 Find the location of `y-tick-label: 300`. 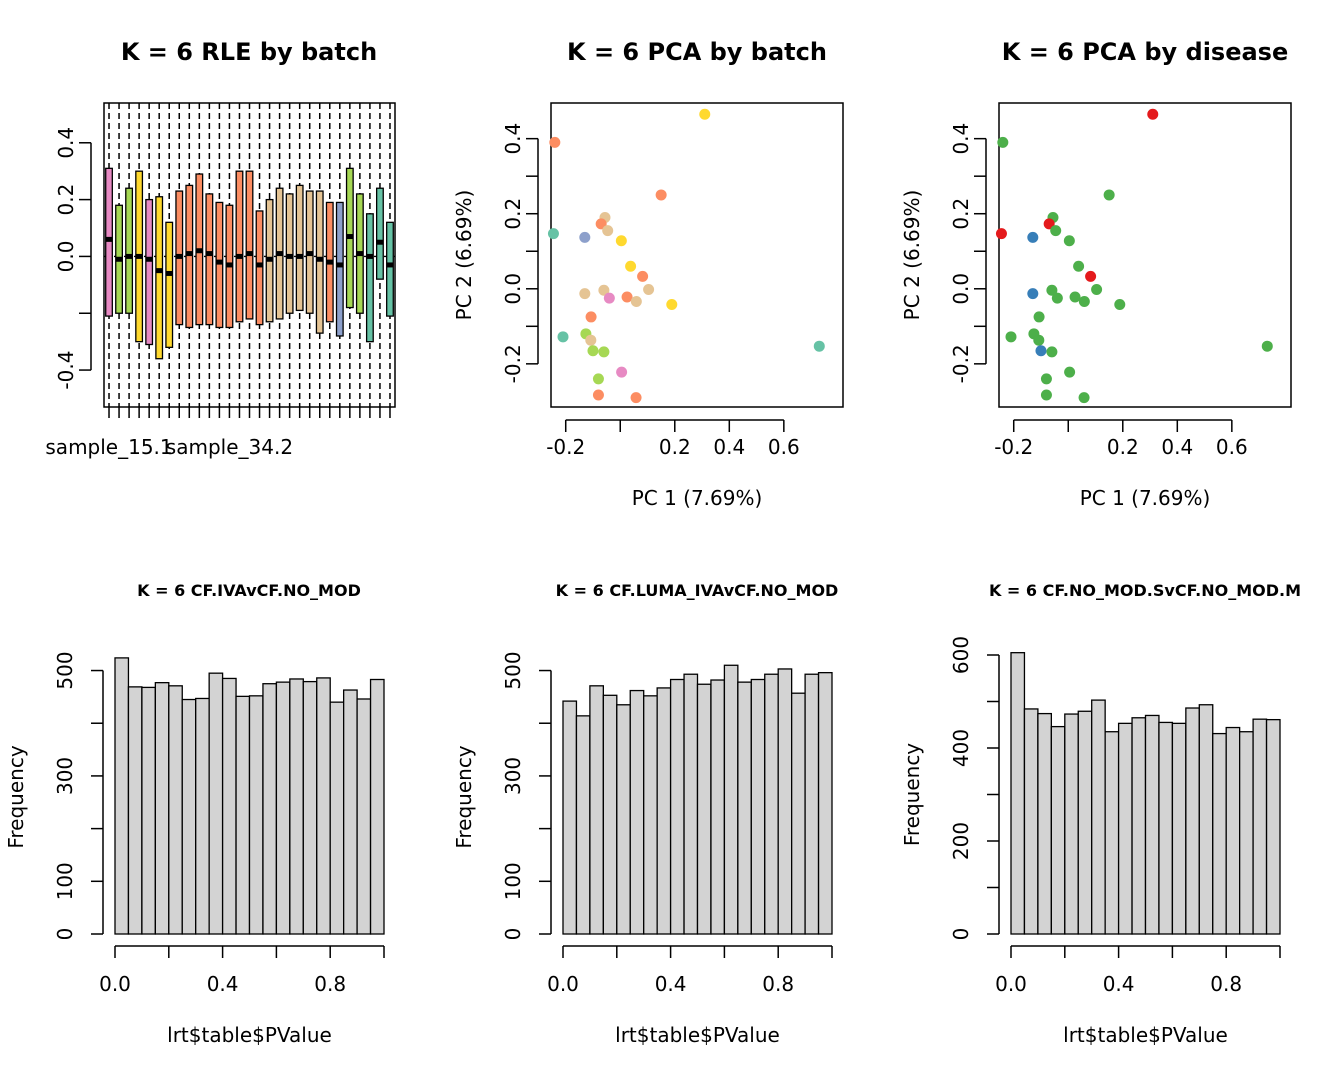

y-tick-label: 300 is located at coordinates (513, 776).